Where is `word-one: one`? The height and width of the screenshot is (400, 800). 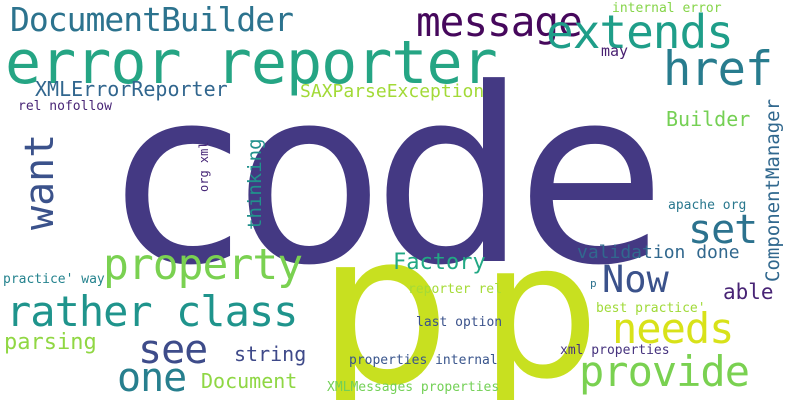 word-one: one is located at coordinates (152, 377).